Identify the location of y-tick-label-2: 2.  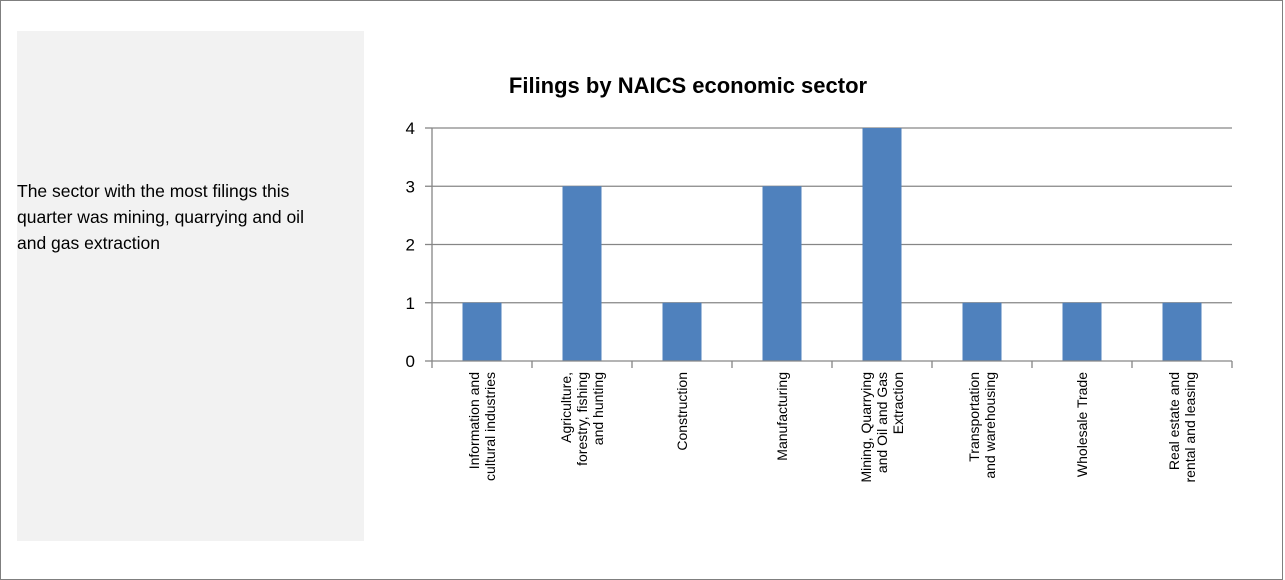
(410, 245).